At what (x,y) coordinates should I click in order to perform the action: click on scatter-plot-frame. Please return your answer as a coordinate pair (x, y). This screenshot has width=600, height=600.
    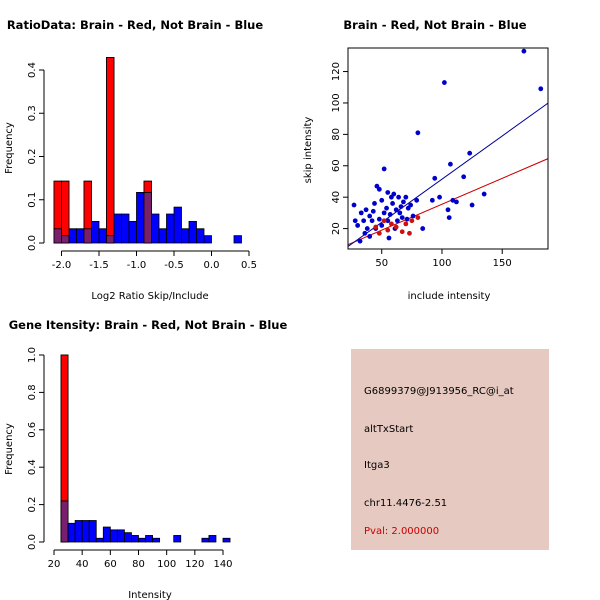
    Looking at the image, I should click on (448, 148).